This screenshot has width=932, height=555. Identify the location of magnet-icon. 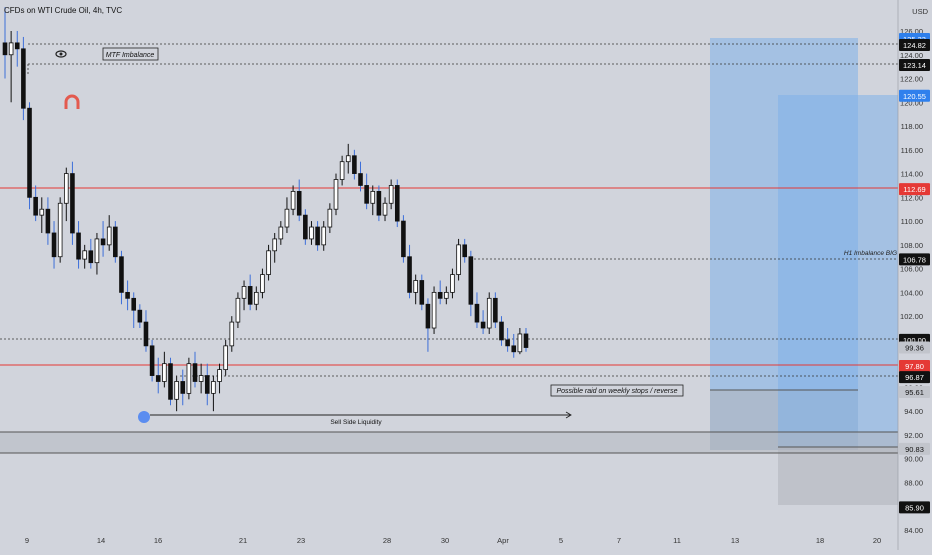
(72, 101).